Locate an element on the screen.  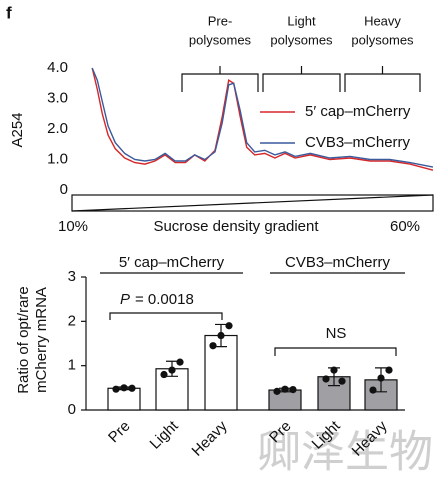
group-label: CVB3–mCherry is located at coordinates (338, 262).